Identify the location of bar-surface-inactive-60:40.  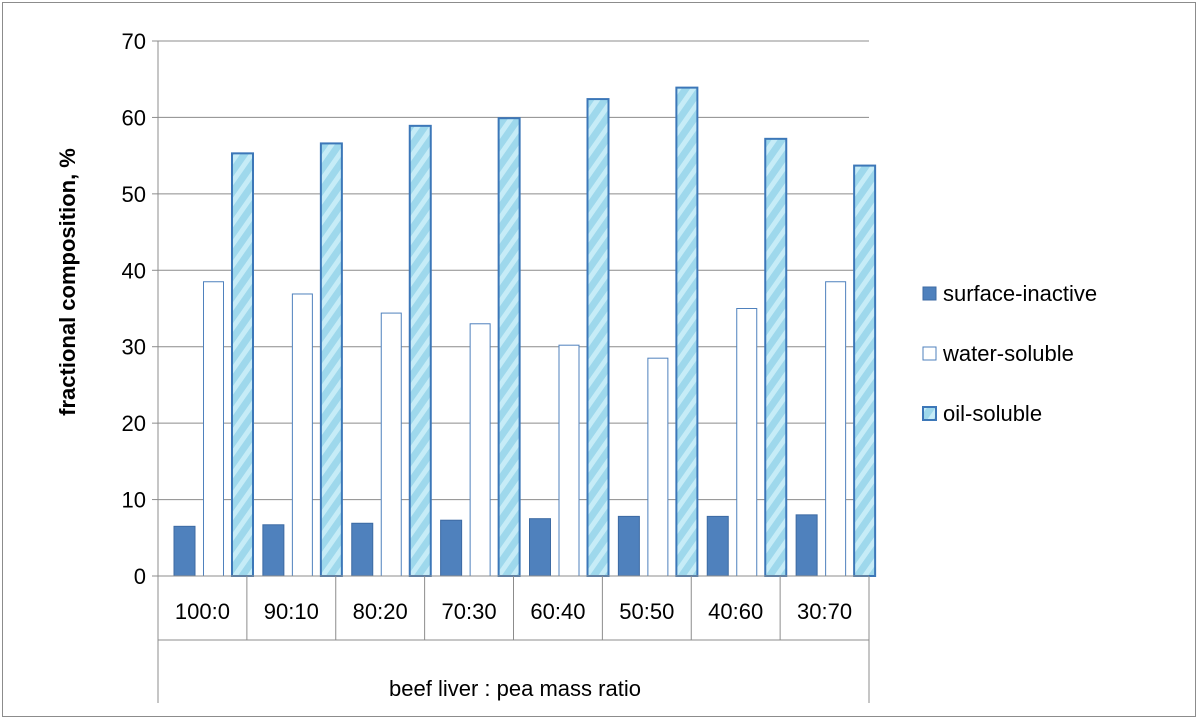
(540, 547).